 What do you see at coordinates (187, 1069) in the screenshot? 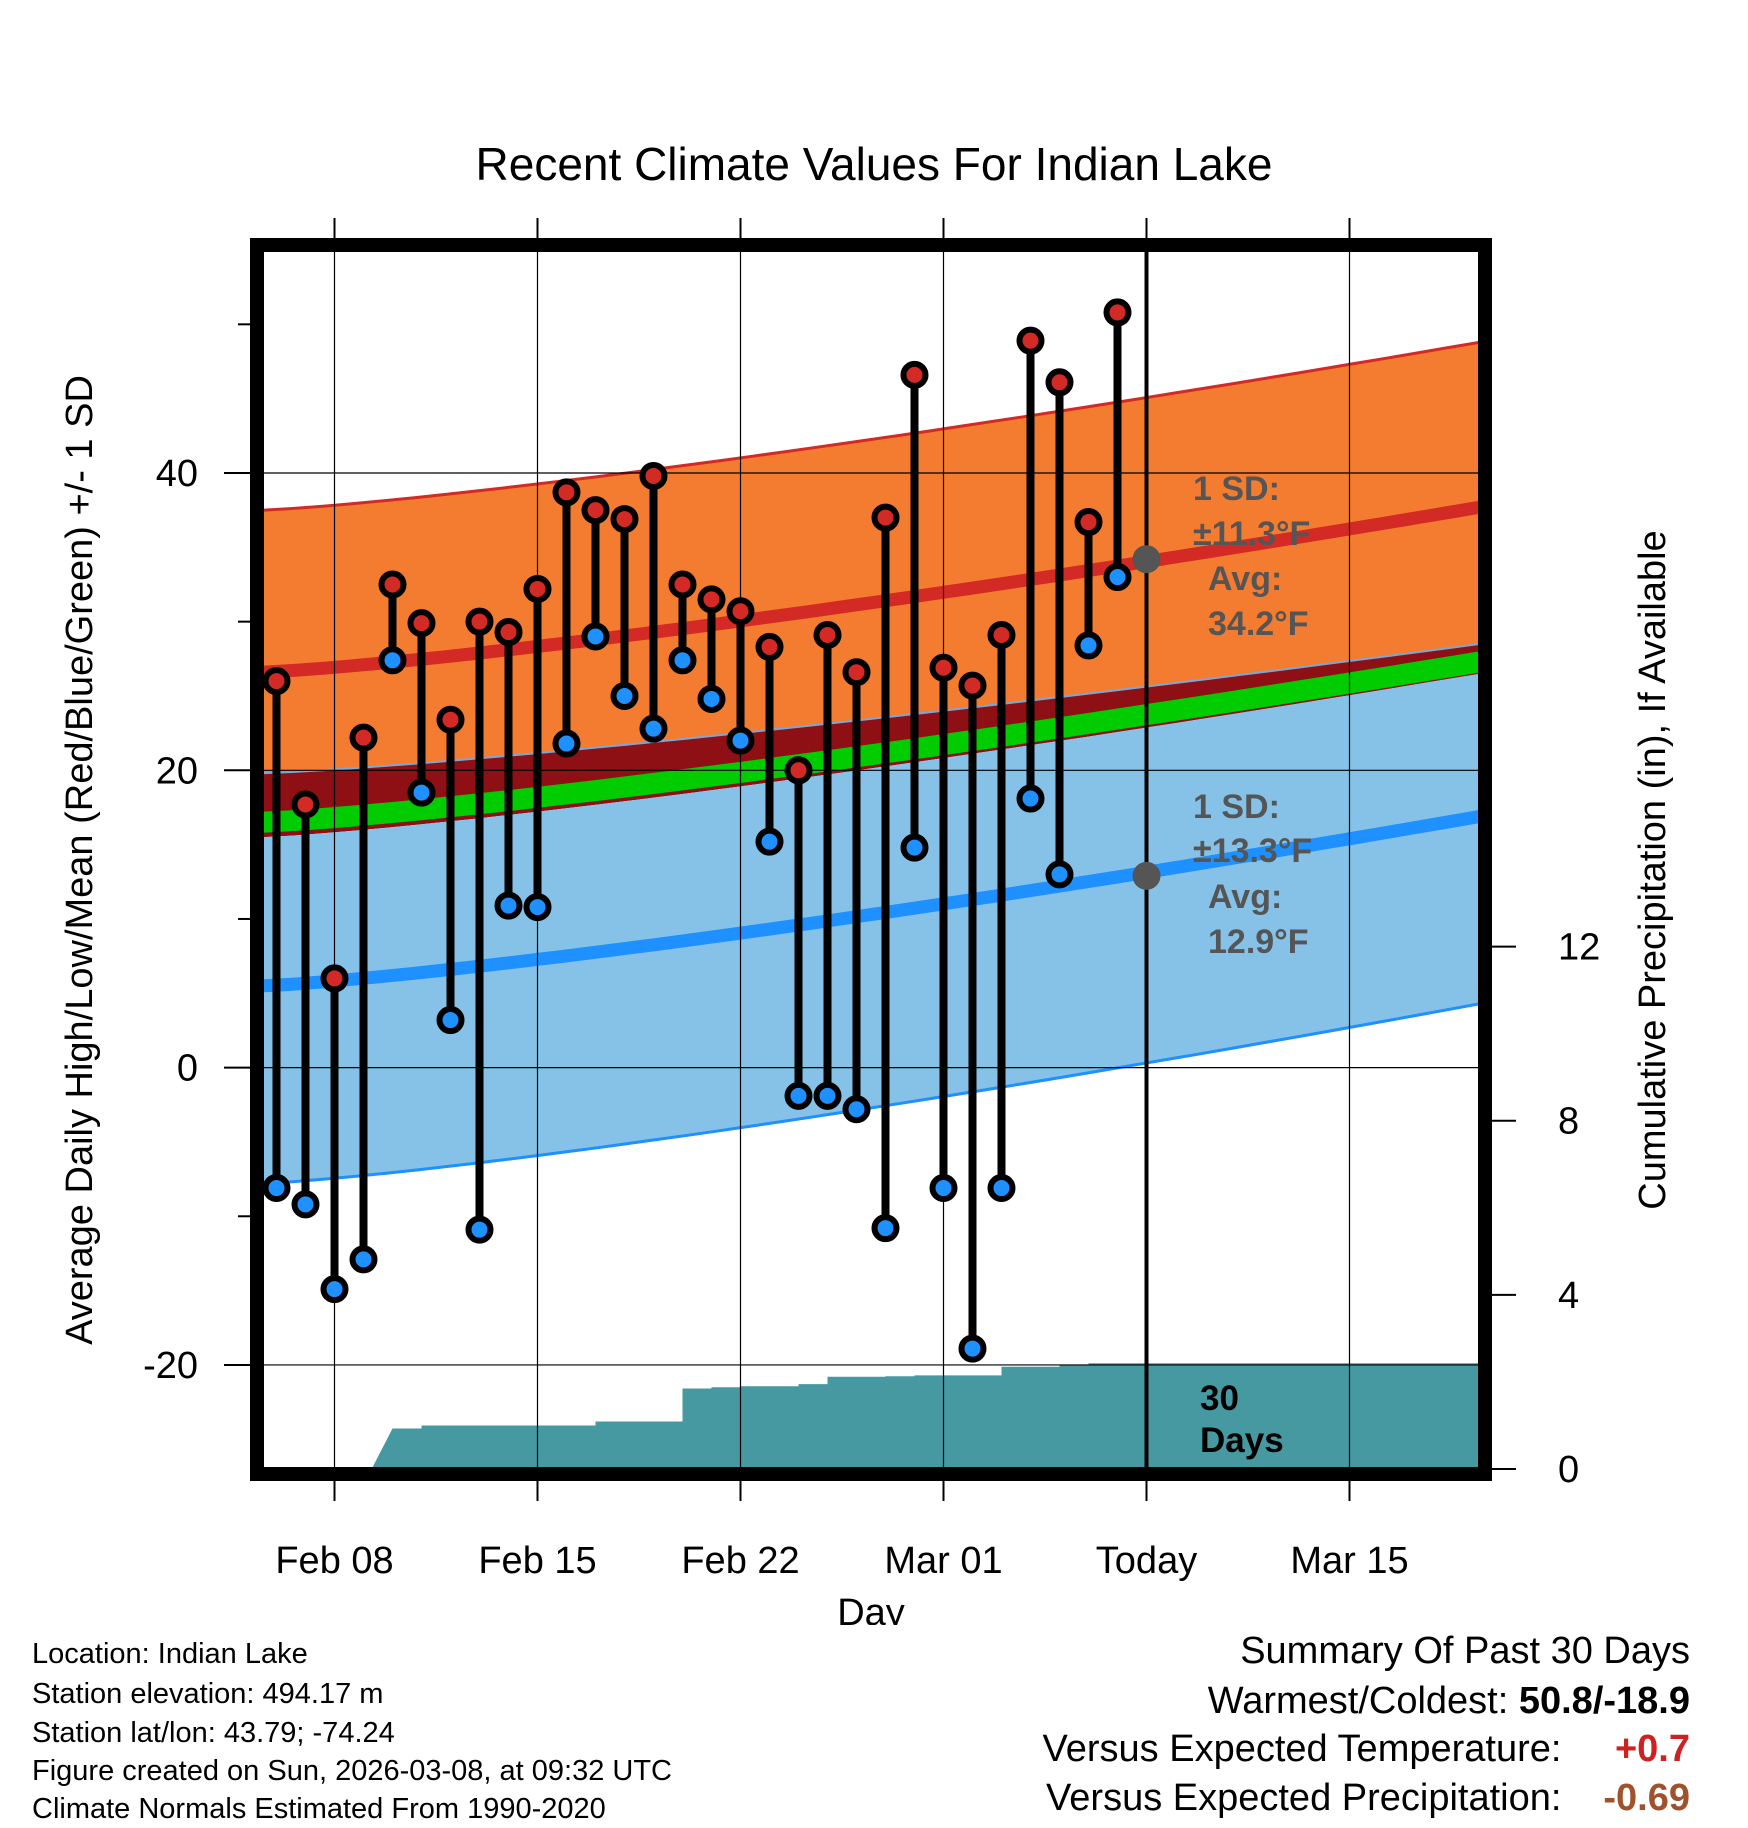
I see `y-tick-label: 0` at bounding box center [187, 1069].